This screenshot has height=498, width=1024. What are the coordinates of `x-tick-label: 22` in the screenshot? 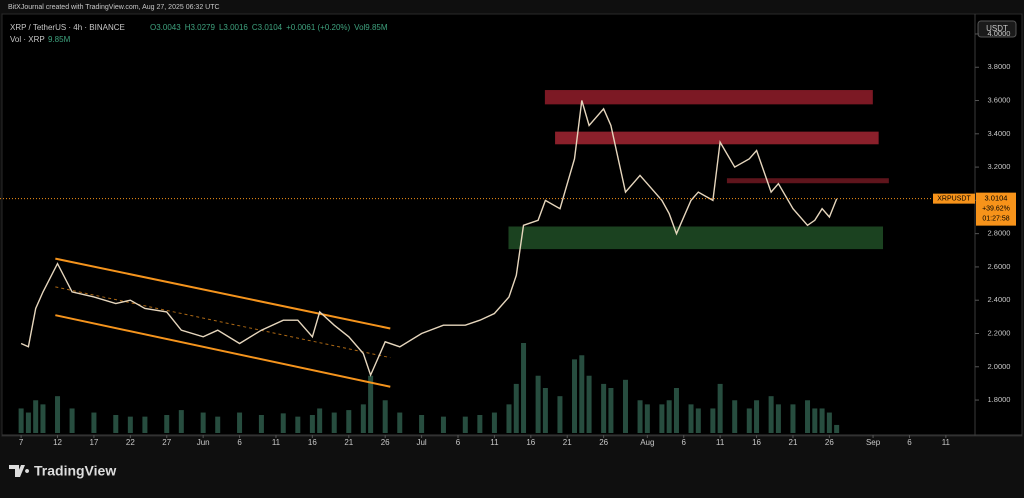 It's located at (130, 442).